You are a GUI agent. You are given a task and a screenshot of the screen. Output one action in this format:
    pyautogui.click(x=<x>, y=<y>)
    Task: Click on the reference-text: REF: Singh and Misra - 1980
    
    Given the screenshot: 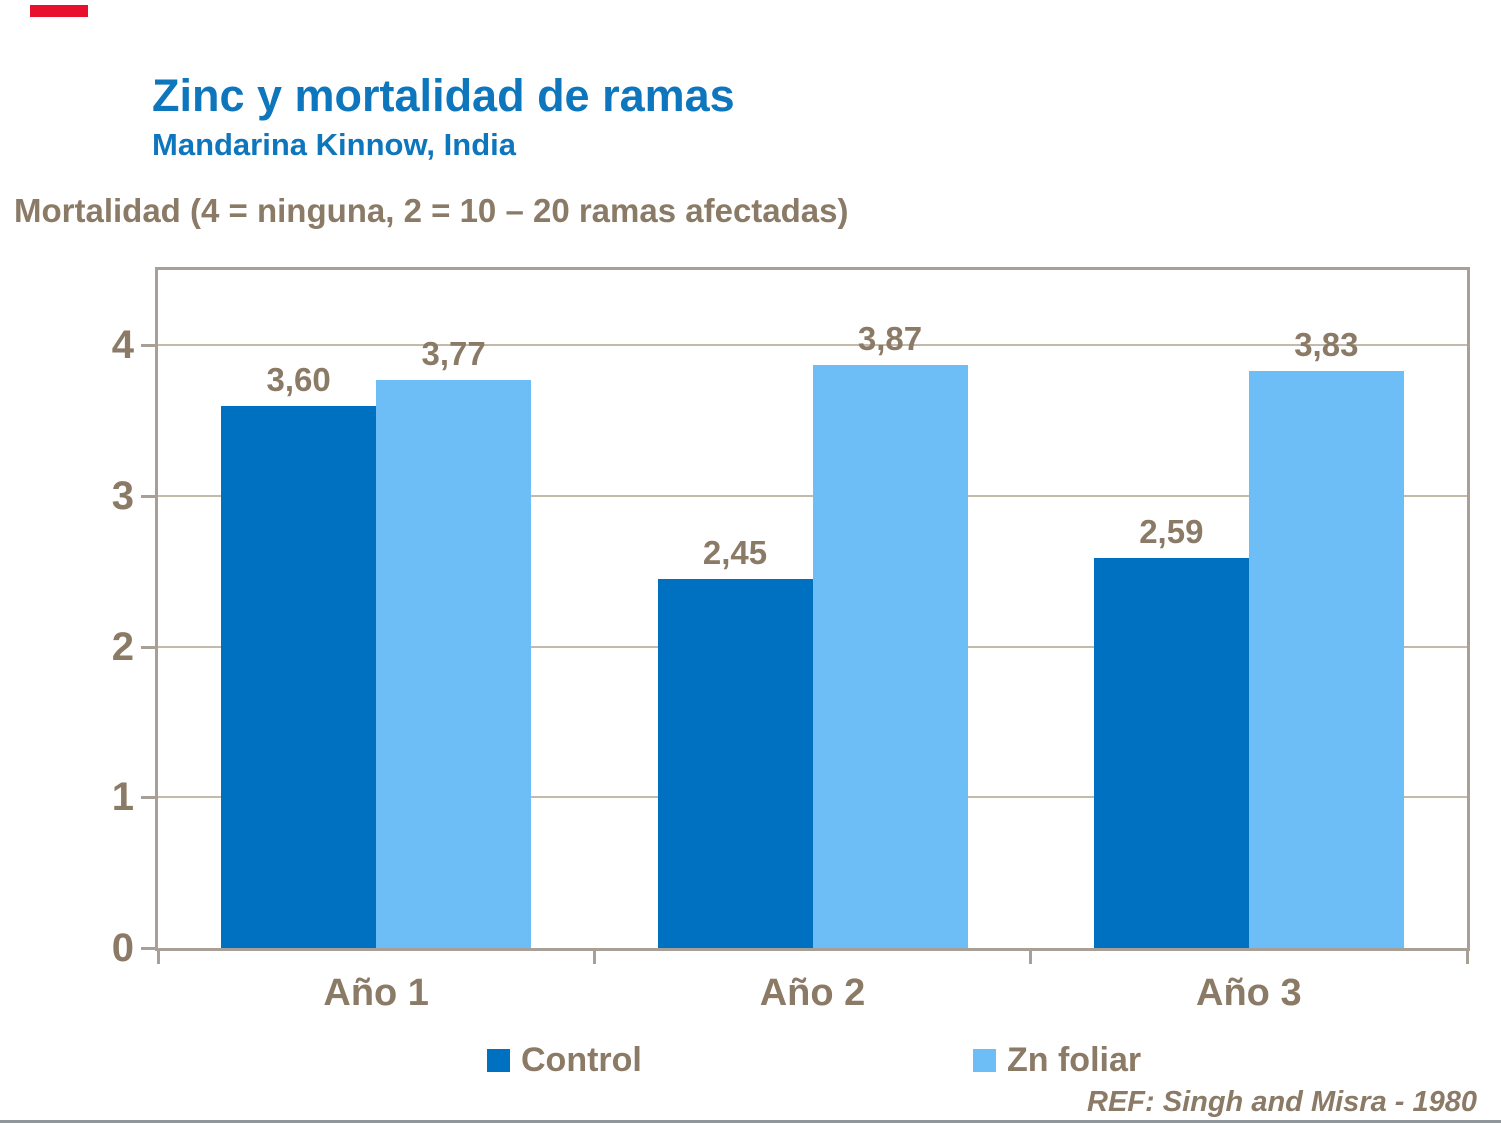 What is the action you would take?
    pyautogui.click(x=1282, y=1102)
    